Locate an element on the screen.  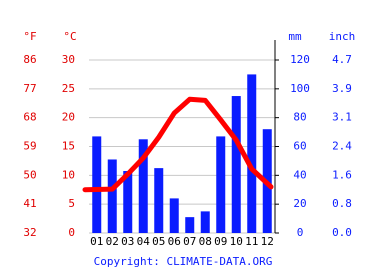
x-tick-label: 05 is located at coordinates (158, 241).